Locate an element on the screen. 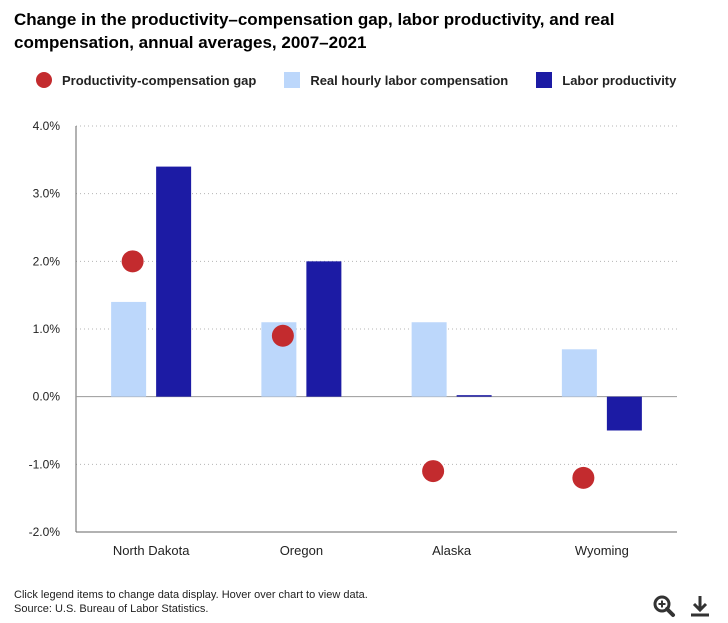 The height and width of the screenshot is (623, 728). y-tick-label: 1.0% is located at coordinates (47, 329).